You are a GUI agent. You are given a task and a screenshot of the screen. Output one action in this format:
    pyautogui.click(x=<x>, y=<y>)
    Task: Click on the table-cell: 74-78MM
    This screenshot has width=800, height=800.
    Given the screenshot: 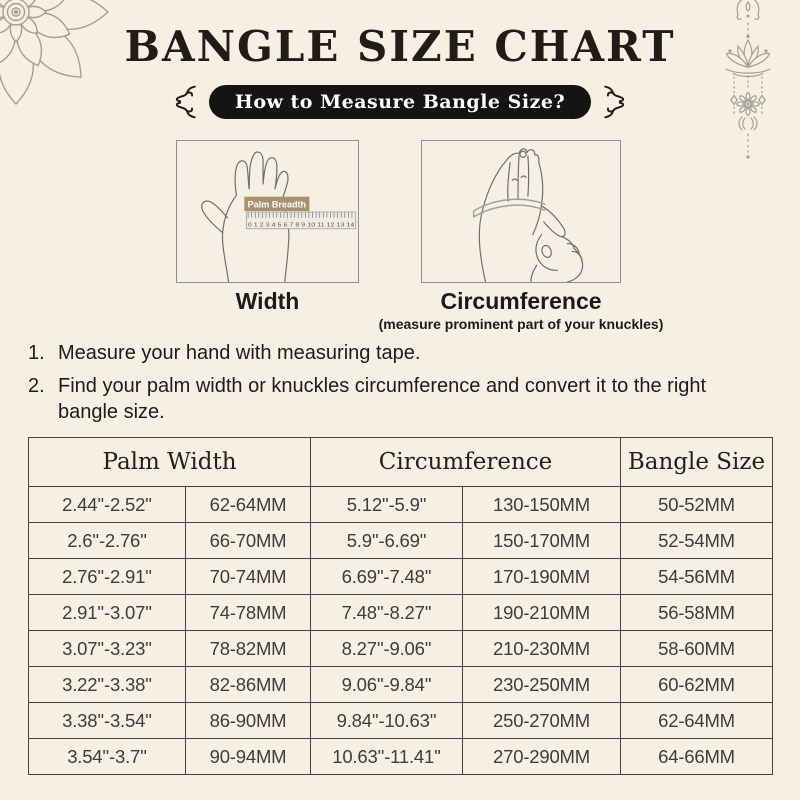 What is the action you would take?
    pyautogui.click(x=248, y=612)
    